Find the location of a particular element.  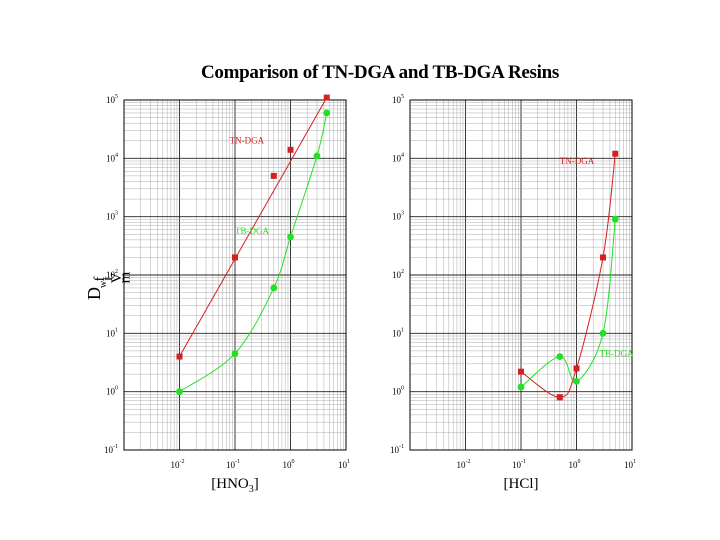

y-label-part: m is located at coordinates (126, 277).